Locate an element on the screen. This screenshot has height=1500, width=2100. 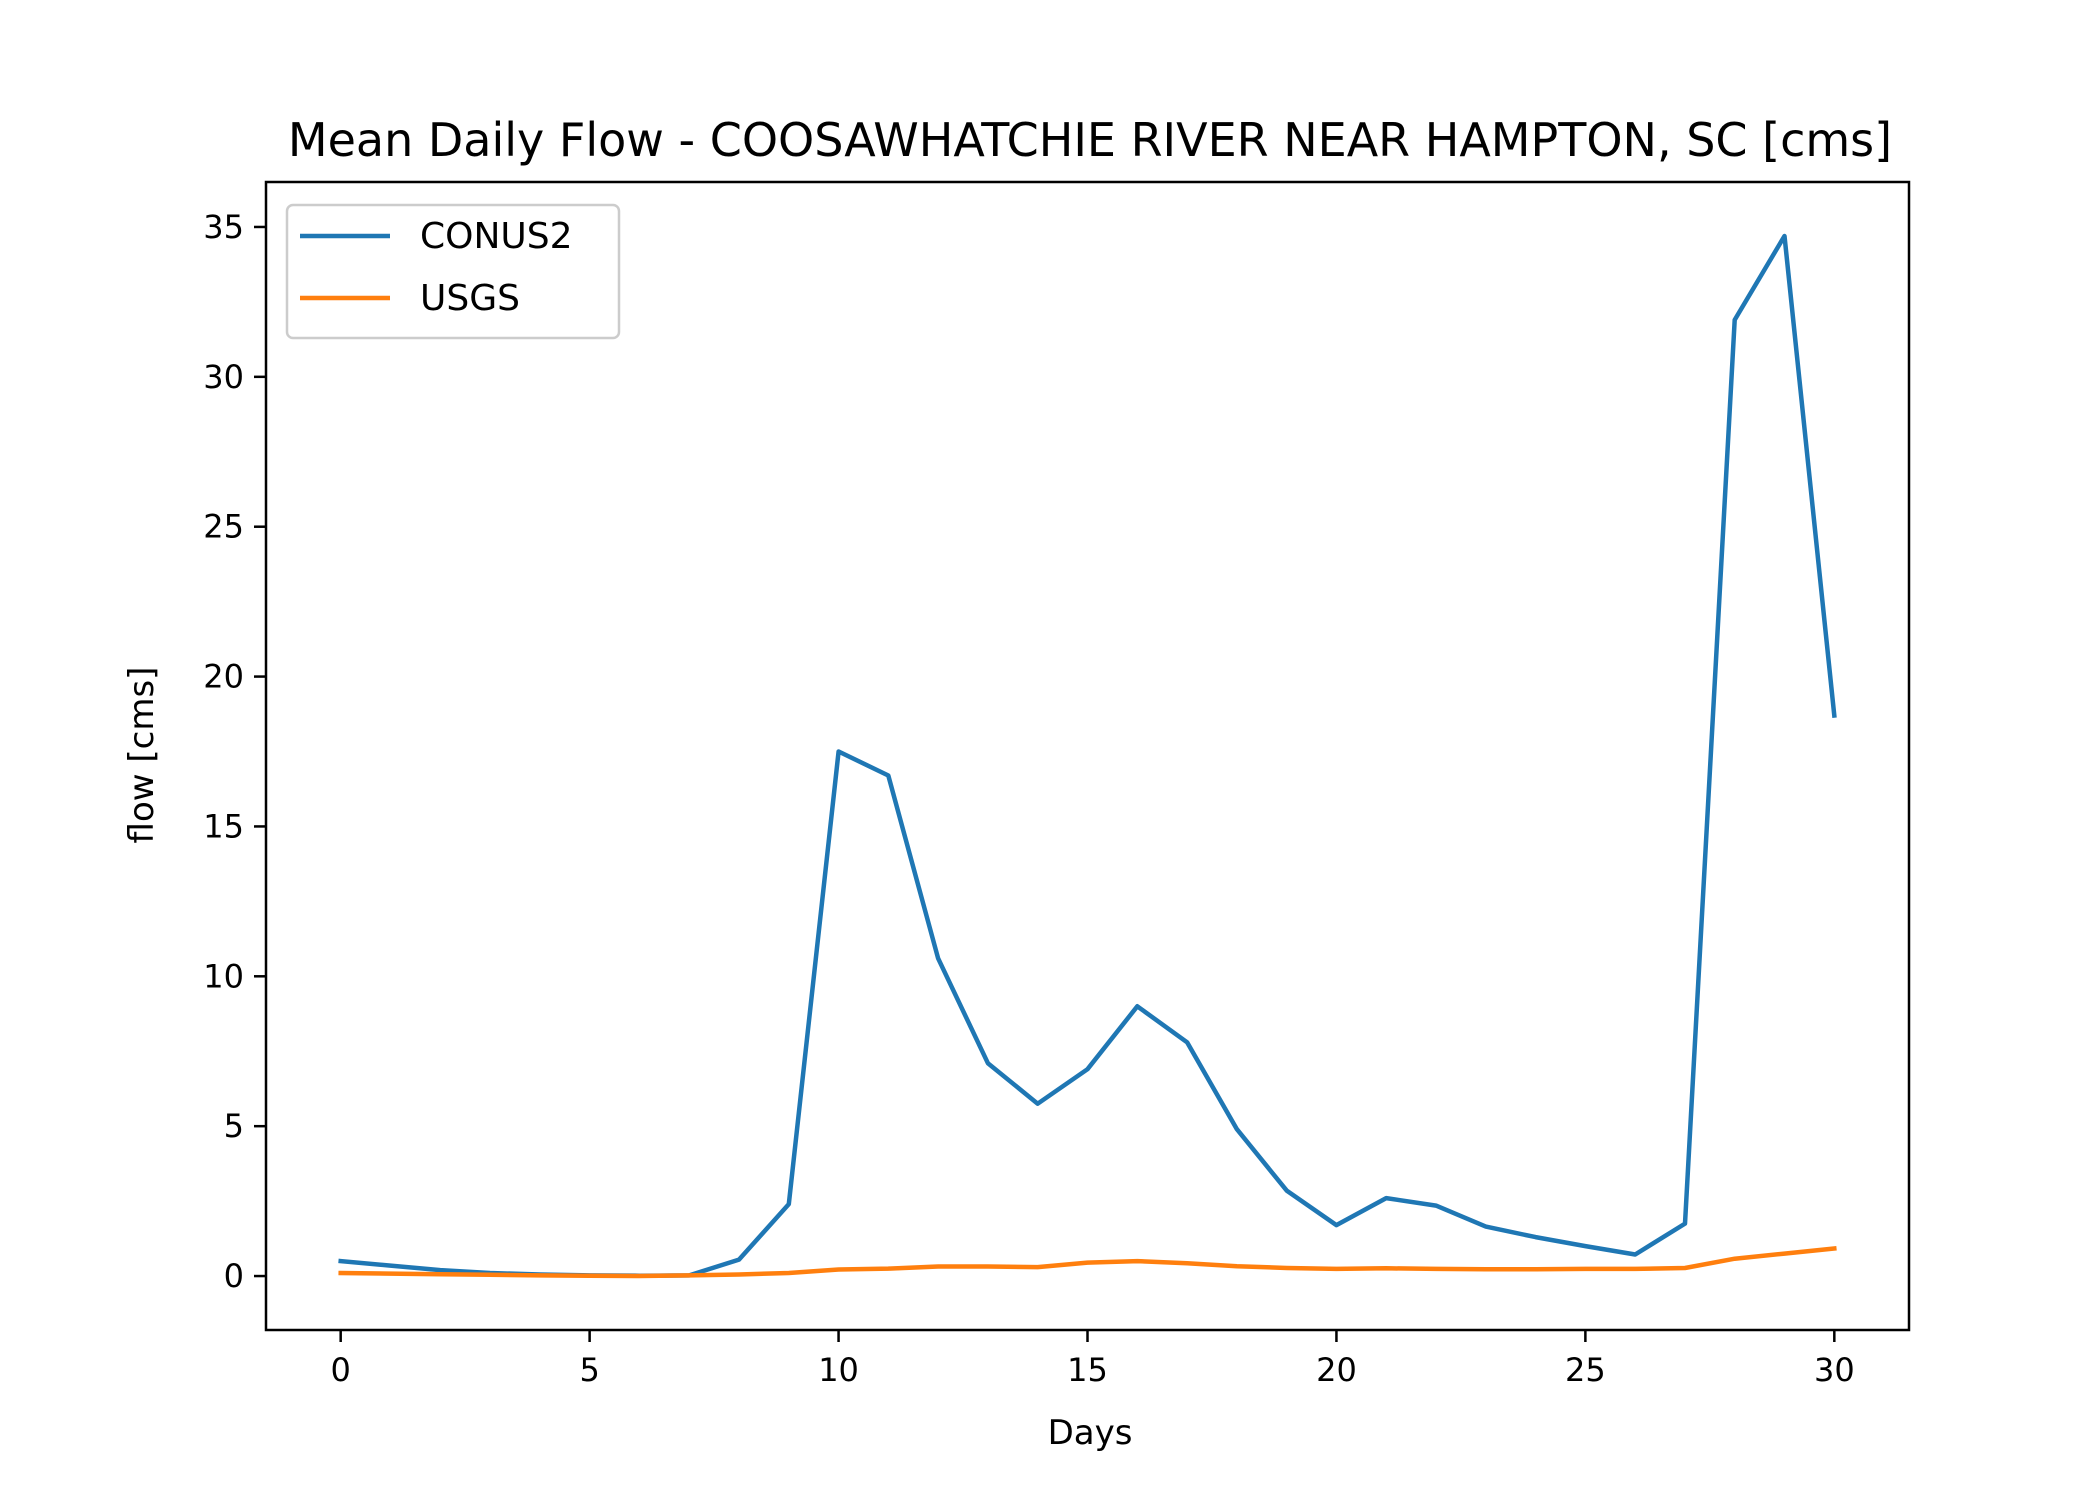
y-axis: 0 5 10 15 20 25 30 35 is located at coordinates (234, 751).